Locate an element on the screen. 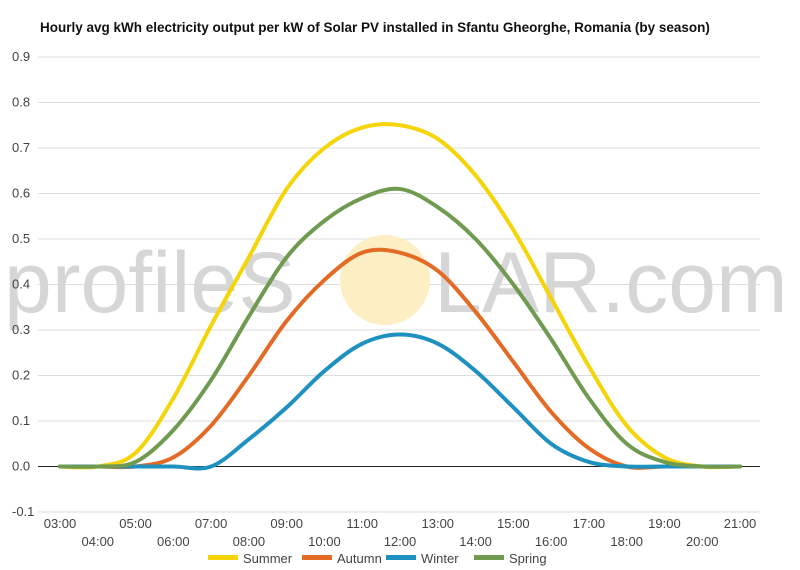 The image size is (800, 570). x-tick-label: 06:00 is located at coordinates (173, 541).